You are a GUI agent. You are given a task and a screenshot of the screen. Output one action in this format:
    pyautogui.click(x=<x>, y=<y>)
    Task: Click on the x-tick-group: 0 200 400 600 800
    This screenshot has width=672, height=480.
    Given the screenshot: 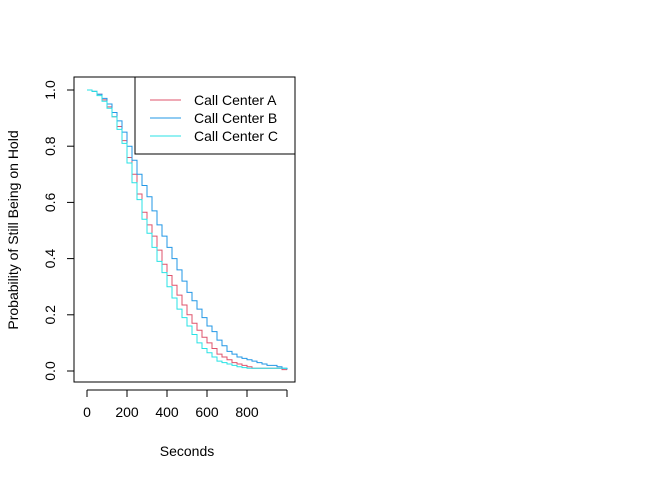 What is the action you would take?
    pyautogui.click(x=185, y=405)
    